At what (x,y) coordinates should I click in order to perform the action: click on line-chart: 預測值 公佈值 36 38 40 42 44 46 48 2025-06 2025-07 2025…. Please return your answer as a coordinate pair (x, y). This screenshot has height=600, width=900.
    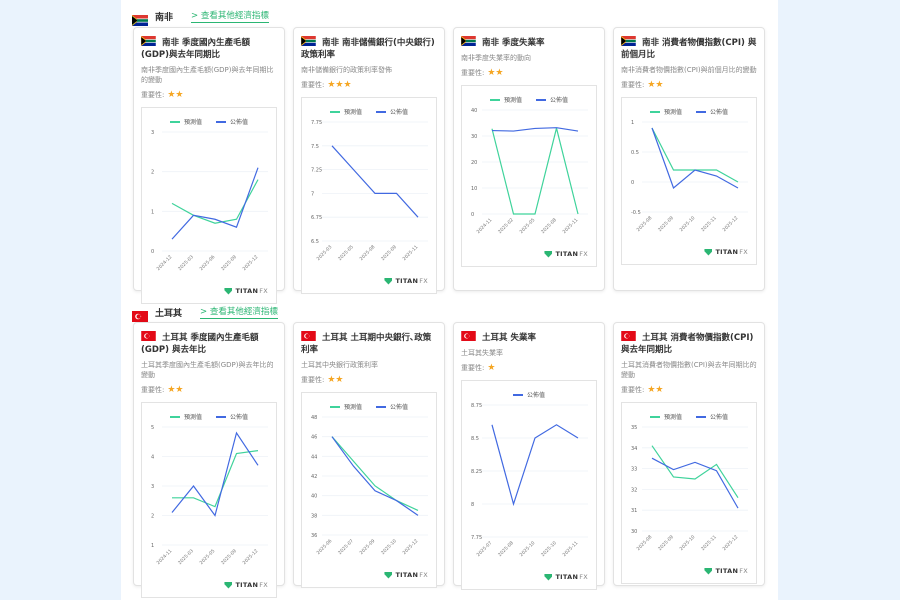
    Looking at the image, I should click on (369, 490).